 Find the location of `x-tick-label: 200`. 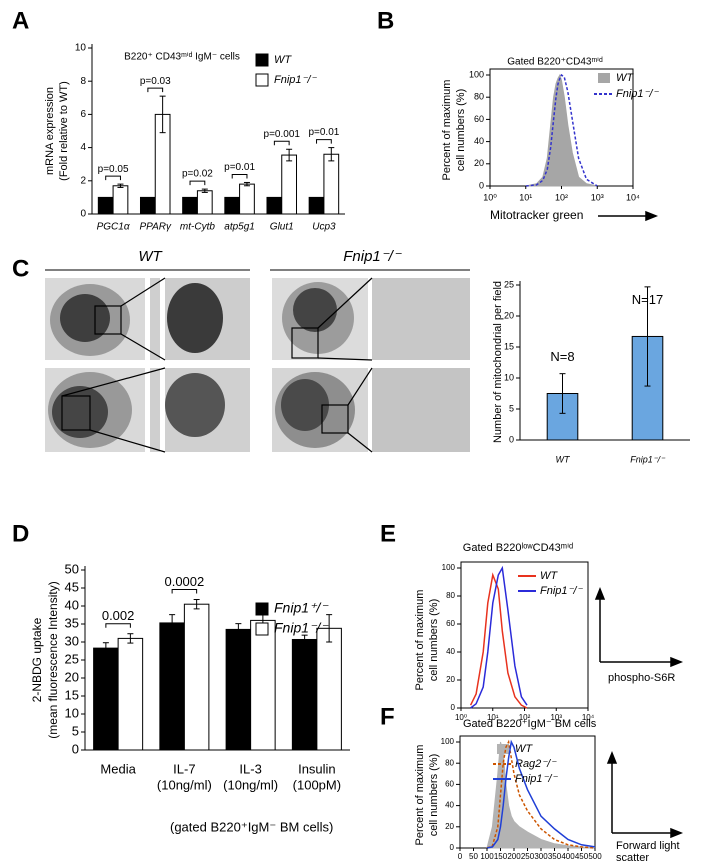

x-tick-label: 200 is located at coordinates (514, 856).